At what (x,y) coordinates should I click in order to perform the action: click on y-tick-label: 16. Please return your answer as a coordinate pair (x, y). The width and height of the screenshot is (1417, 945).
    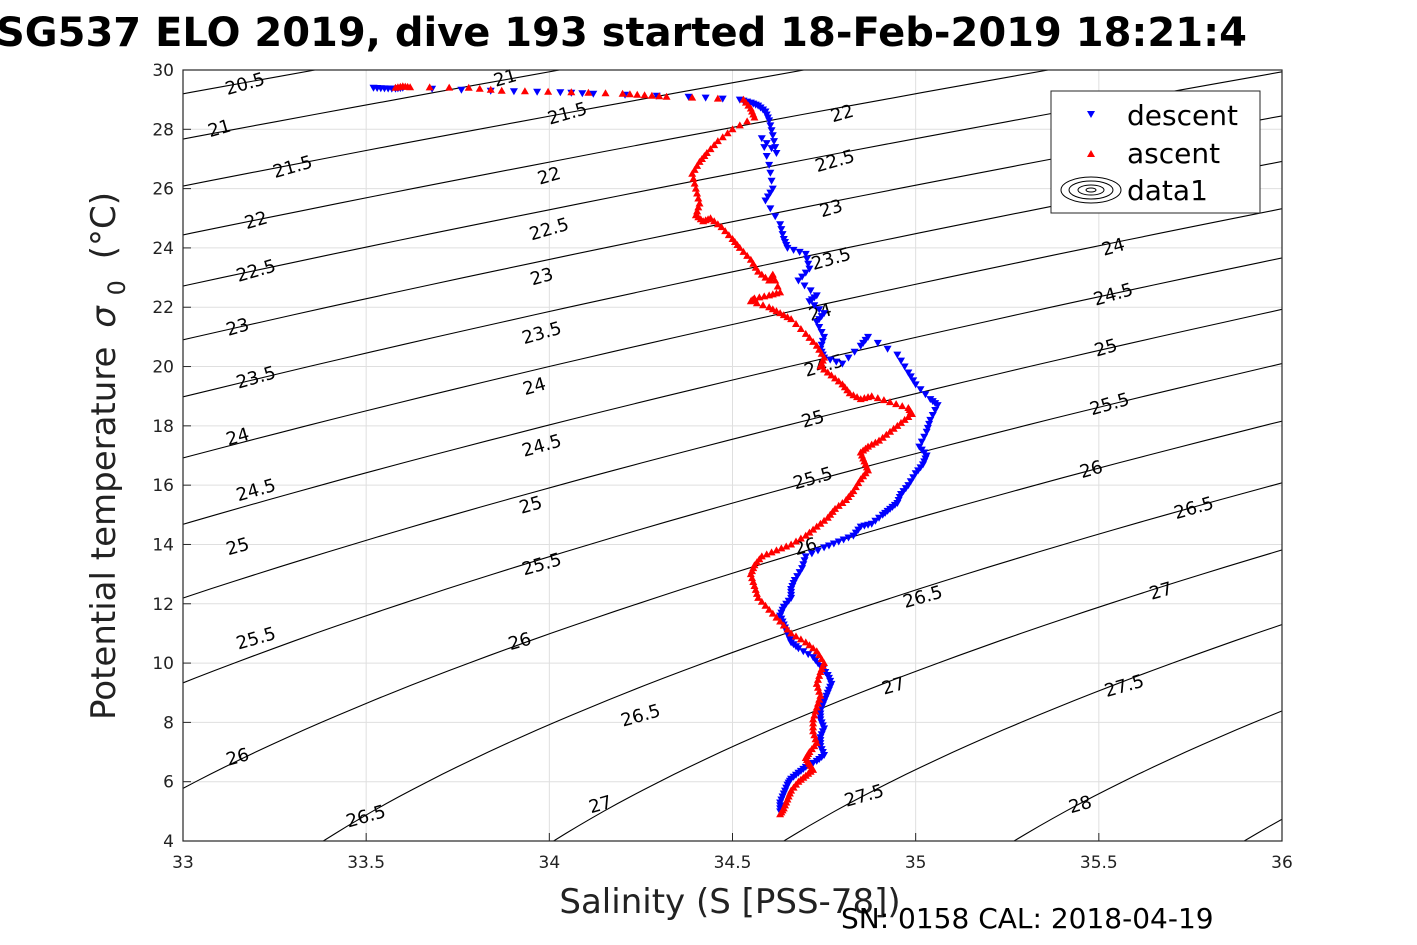
    Looking at the image, I should click on (163, 486).